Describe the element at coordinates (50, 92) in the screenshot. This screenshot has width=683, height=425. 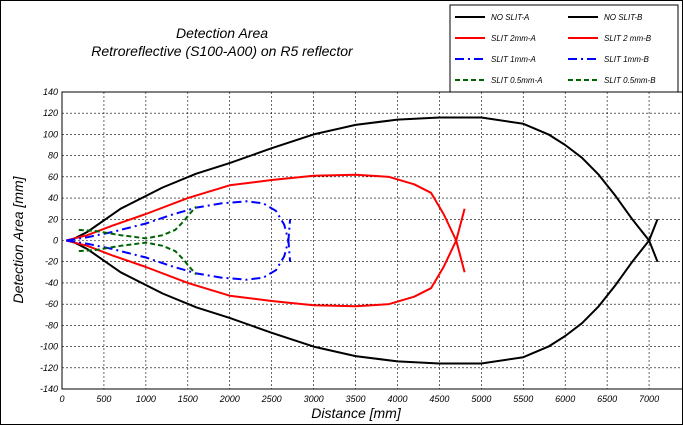
I see `y-tick-label: 140` at that location.